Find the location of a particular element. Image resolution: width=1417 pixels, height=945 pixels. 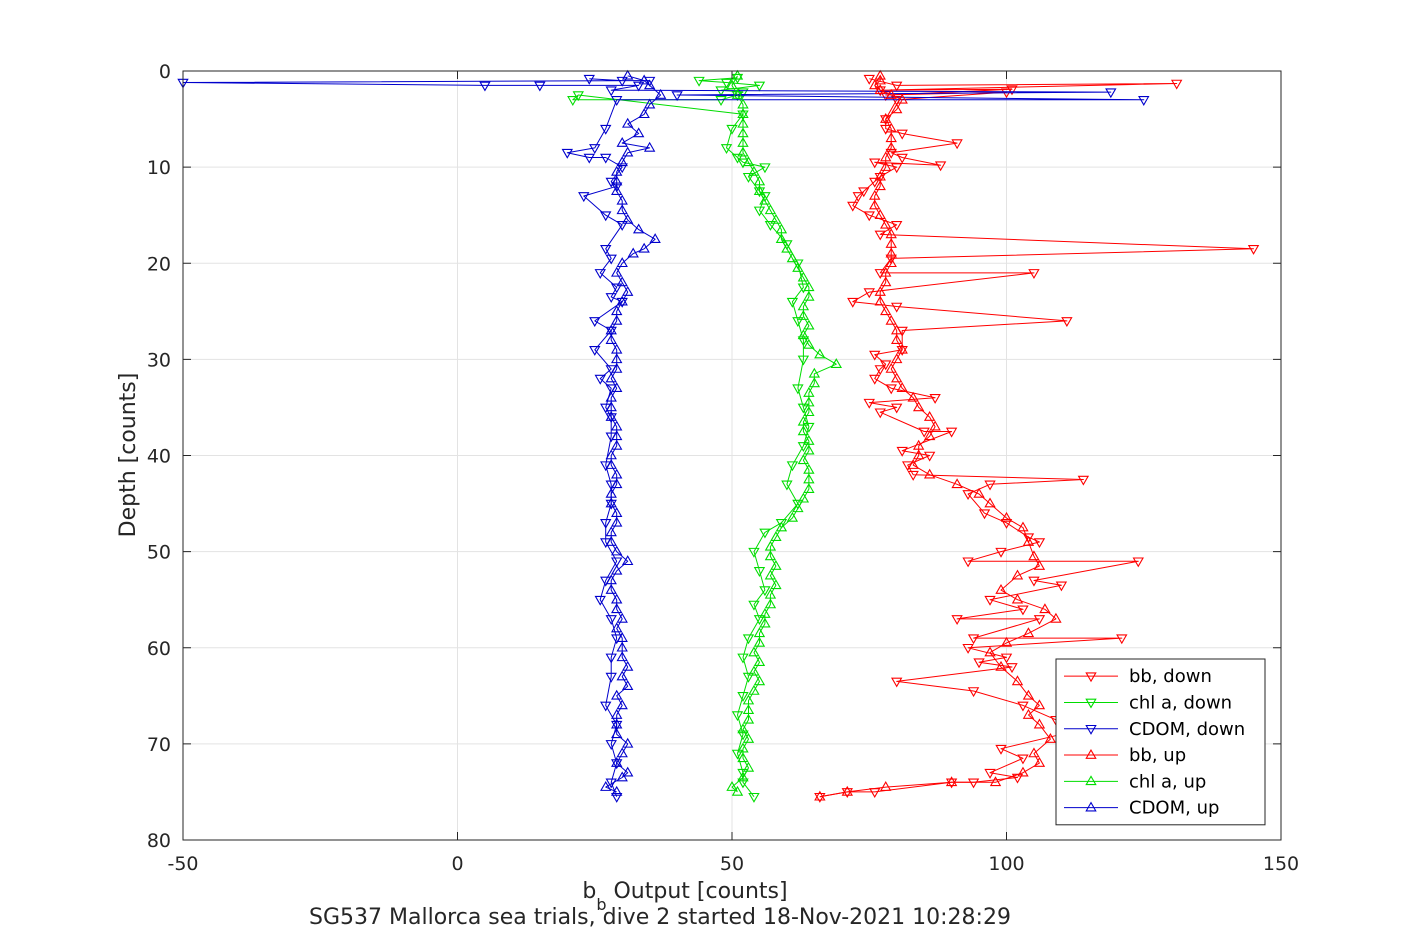

y-tick-label: 20 is located at coordinates (159, 264).